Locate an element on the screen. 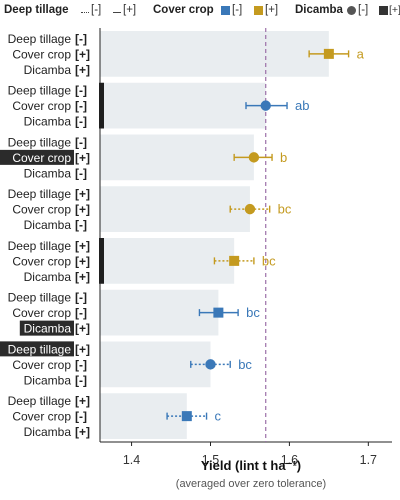 The height and width of the screenshot is (500, 400). significance-letter-2: ab is located at coordinates (302, 105).